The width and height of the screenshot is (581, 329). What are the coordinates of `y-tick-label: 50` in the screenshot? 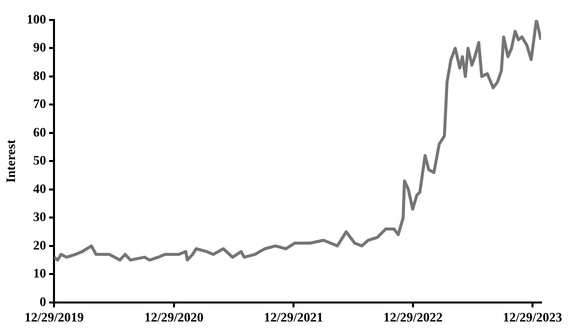 It's located at (39, 160).